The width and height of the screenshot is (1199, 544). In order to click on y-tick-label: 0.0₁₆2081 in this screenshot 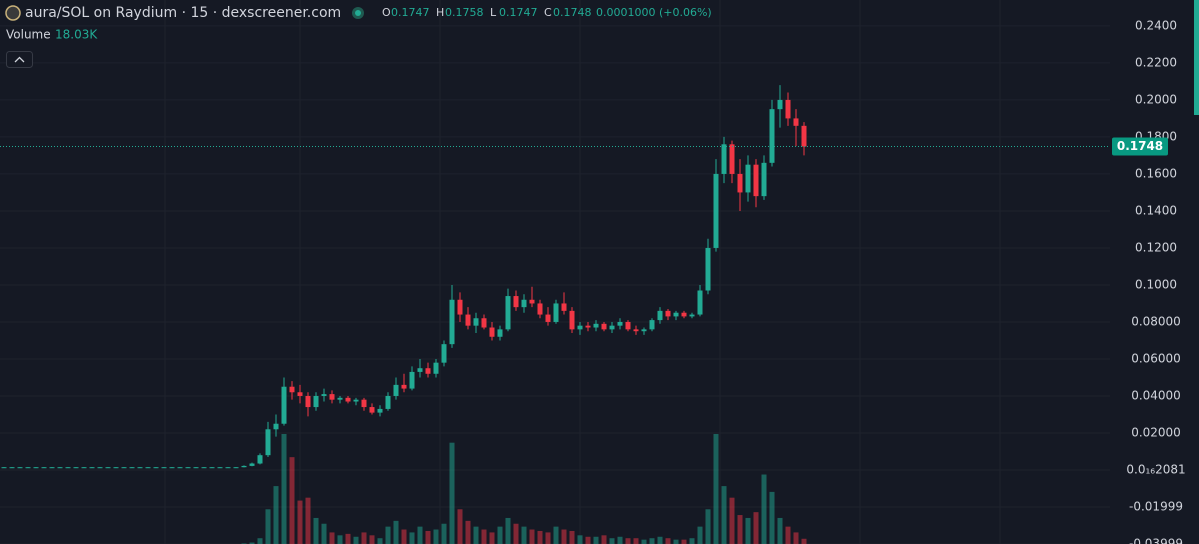, I will do `click(1155, 469)`.